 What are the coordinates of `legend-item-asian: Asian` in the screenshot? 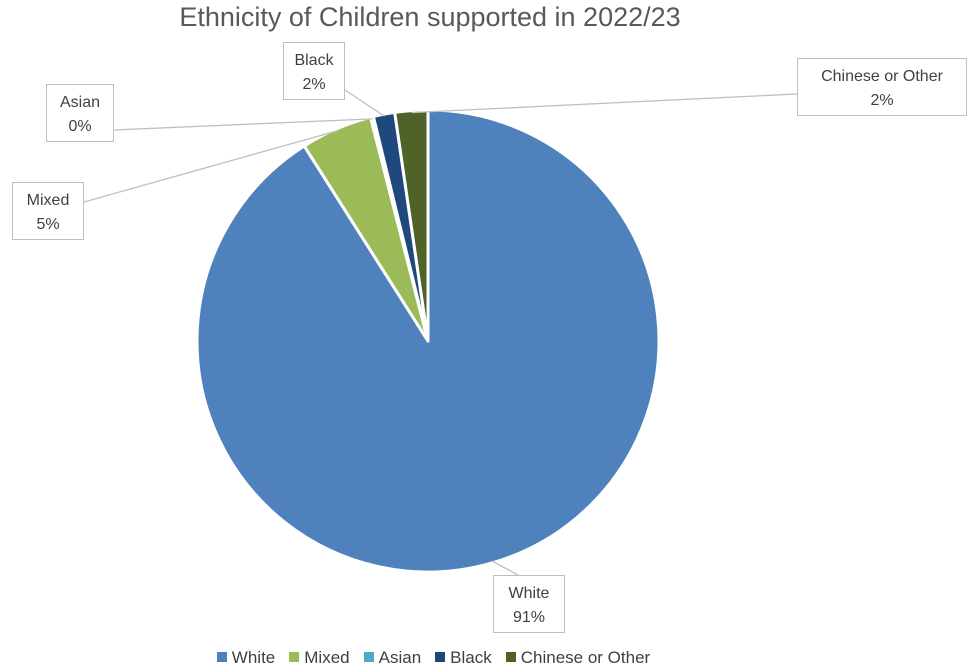 It's located at (392, 658).